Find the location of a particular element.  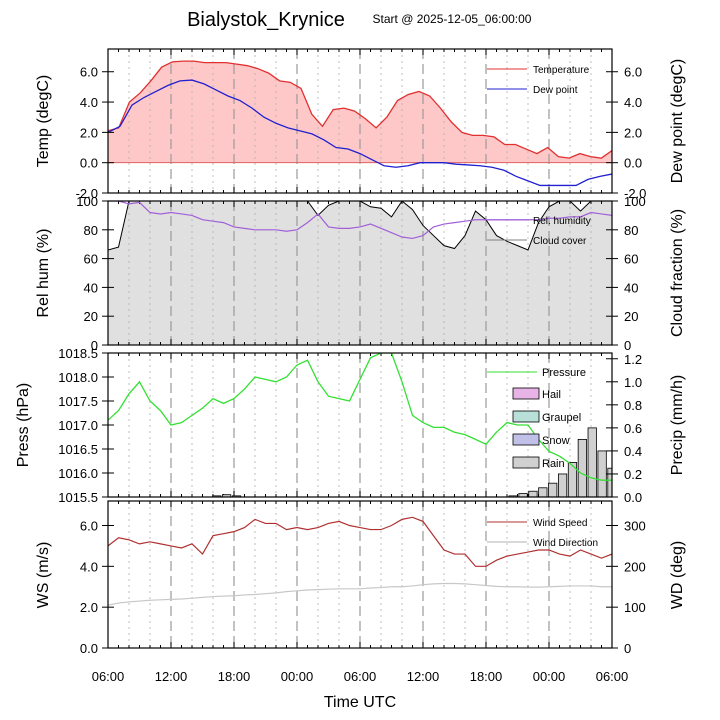

legend-graupel-label: Graupel is located at coordinates (561, 418).